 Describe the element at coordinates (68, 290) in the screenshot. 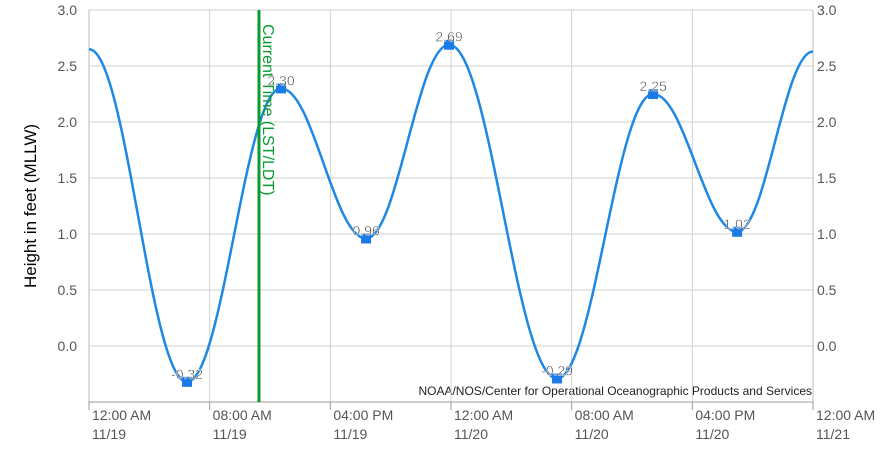

I see `y-tick-label: 0.5` at that location.